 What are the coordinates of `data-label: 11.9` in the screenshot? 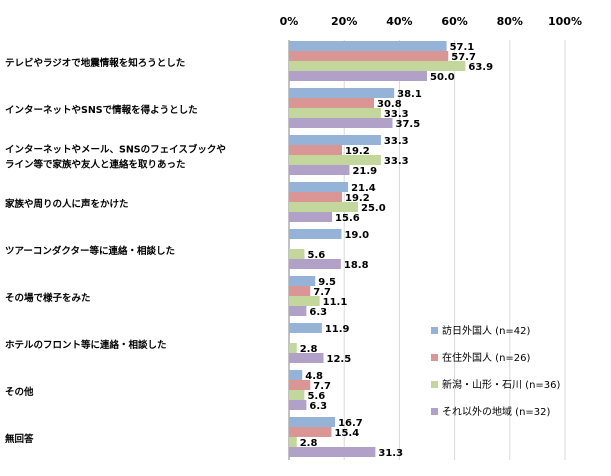 It's located at (337, 329).